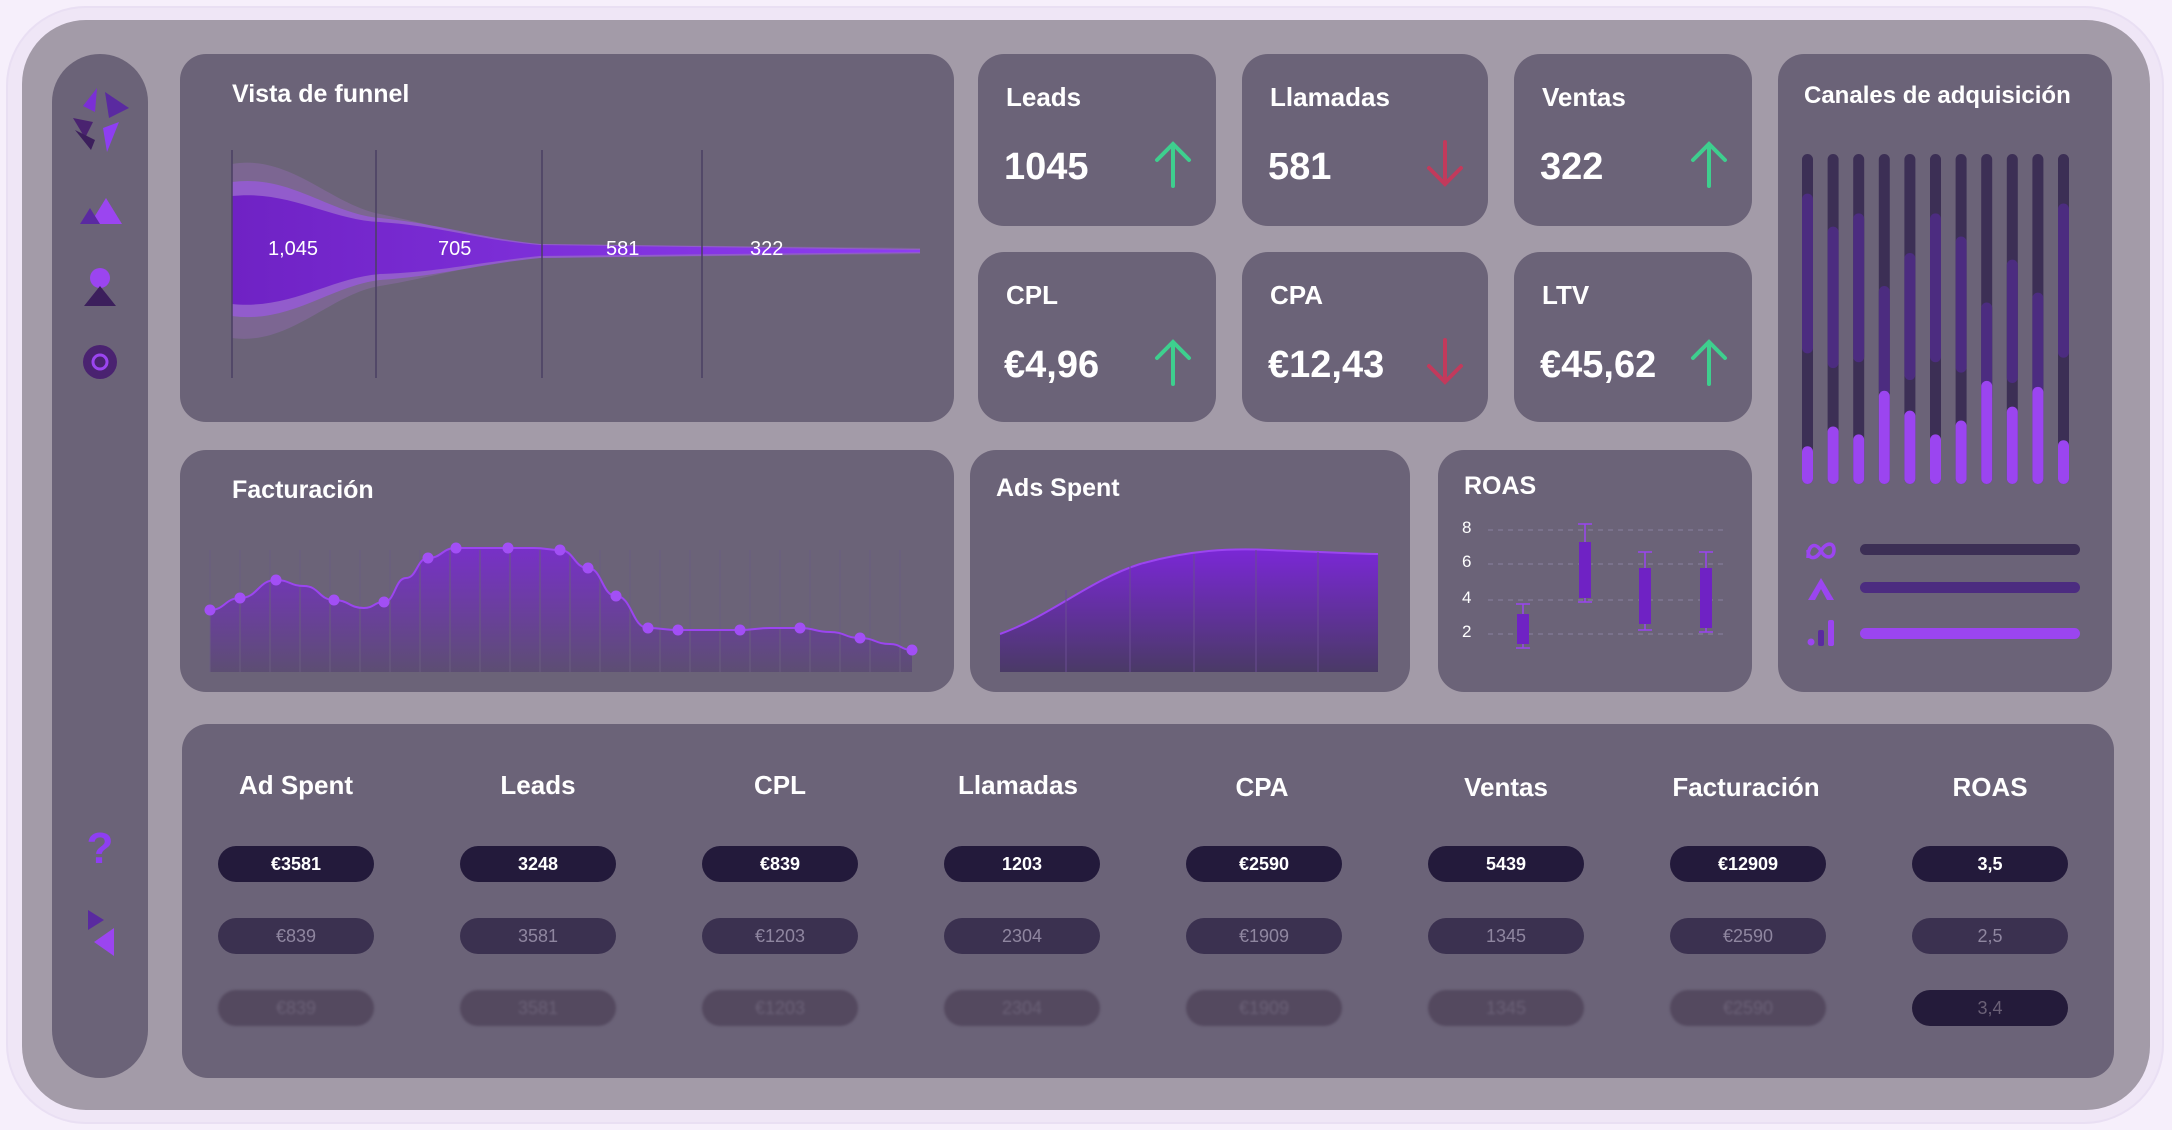 This screenshot has height=1130, width=2172. I want to click on table-header: ROAS, so click(1990, 787).